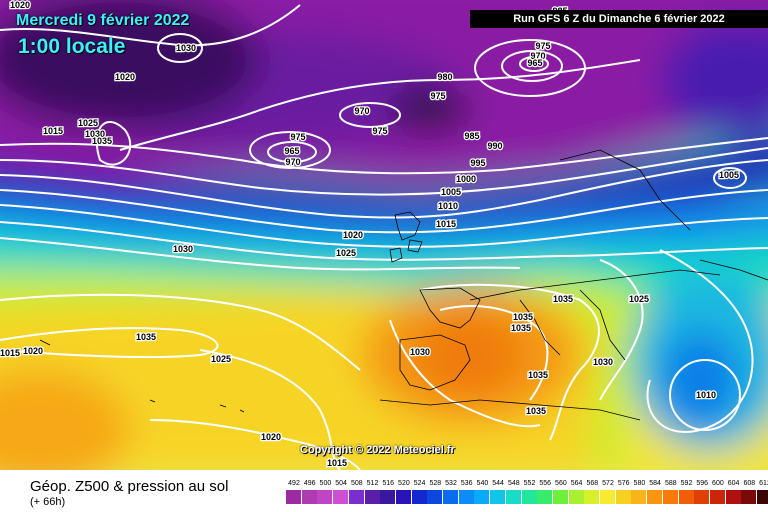 This screenshot has height=512, width=768. I want to click on legend-label: 536, so click(466, 483).